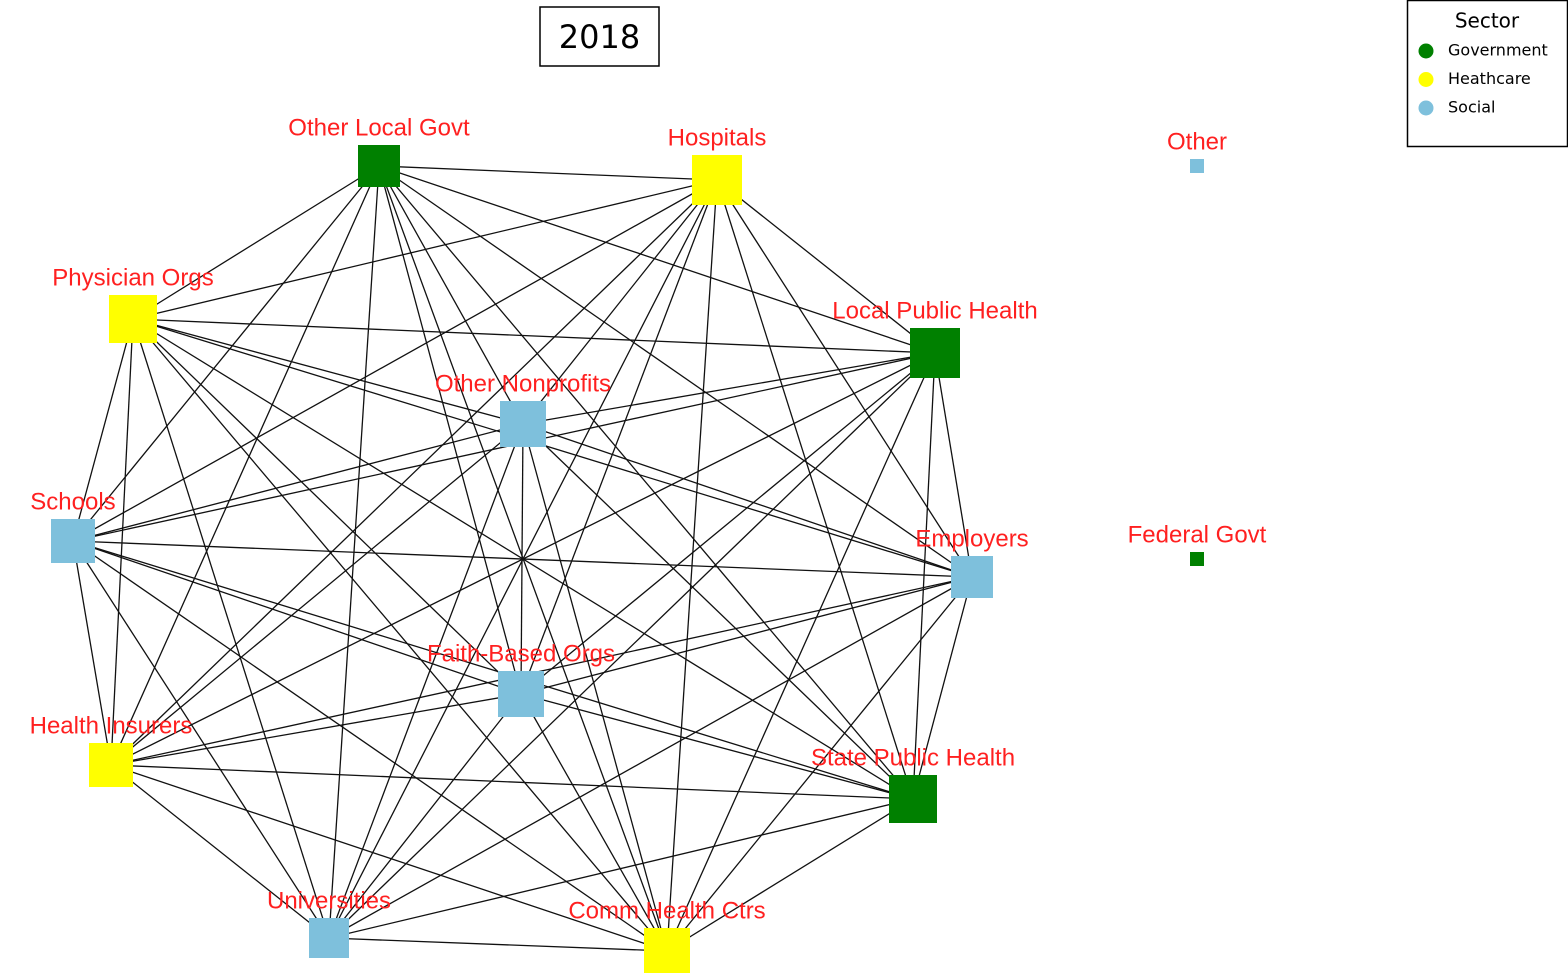 This screenshot has width=1568, height=973. I want to click on node-label: Other, so click(1197, 141).